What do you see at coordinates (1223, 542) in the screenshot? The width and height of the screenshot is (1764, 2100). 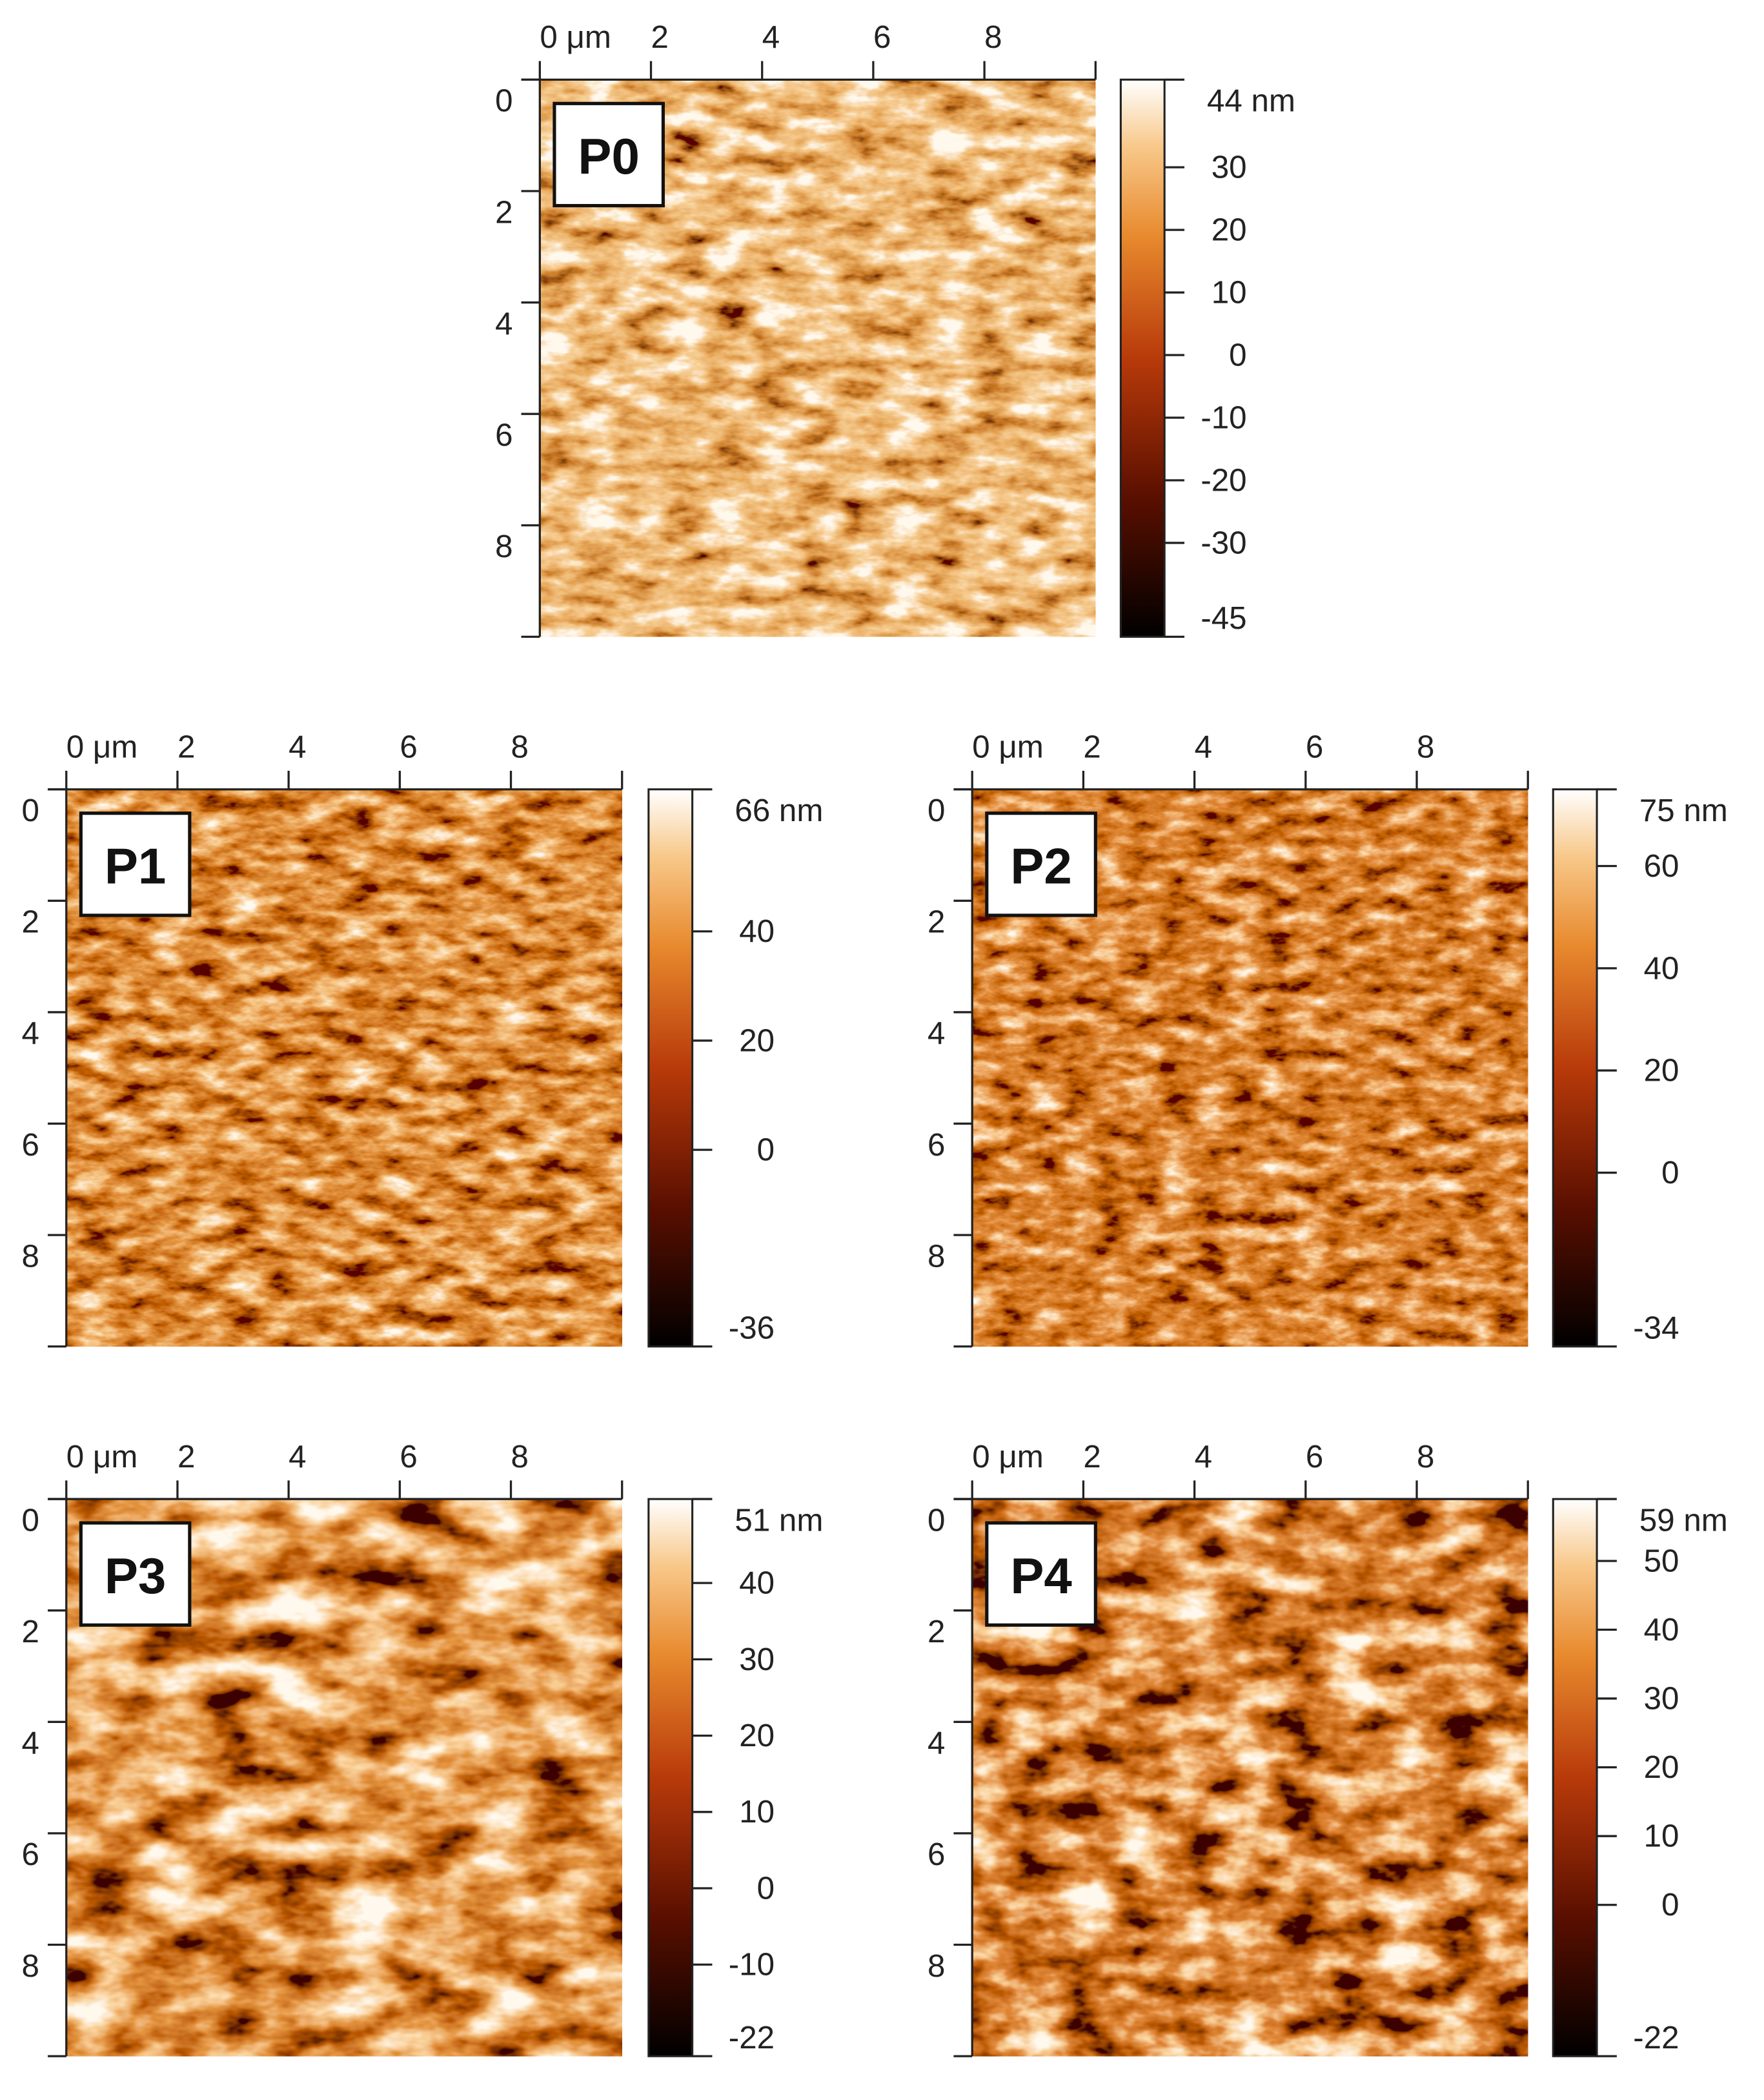 I see `colorbar-label: -30` at bounding box center [1223, 542].